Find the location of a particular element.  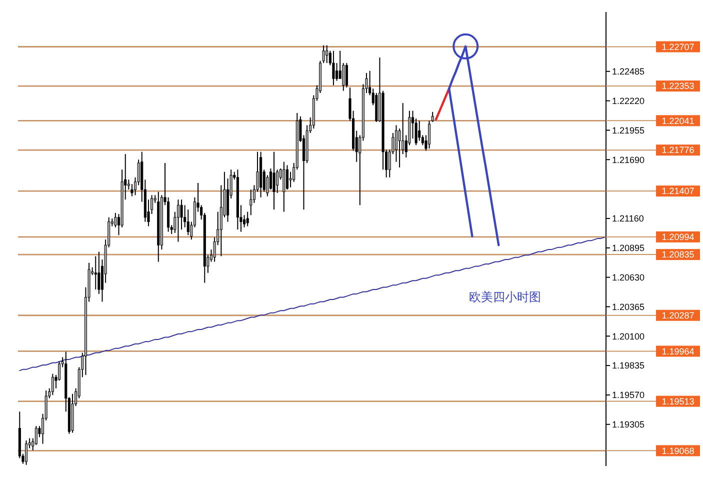

ref-line-label: 1.19068 is located at coordinates (678, 451).